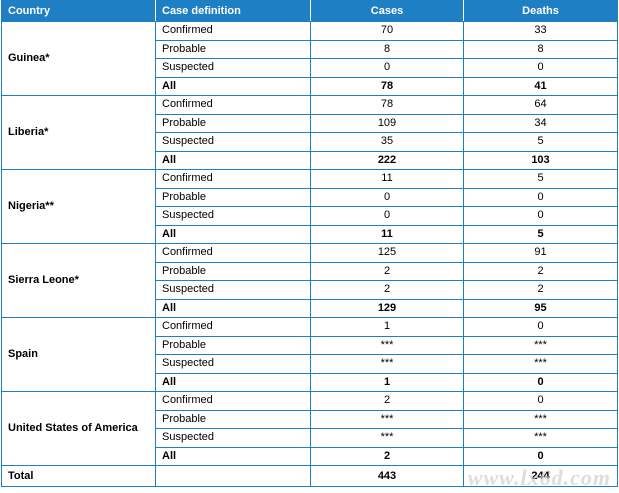 The height and width of the screenshot is (493, 619). What do you see at coordinates (387, 11) in the screenshot?
I see `header-cases: Cases` at bounding box center [387, 11].